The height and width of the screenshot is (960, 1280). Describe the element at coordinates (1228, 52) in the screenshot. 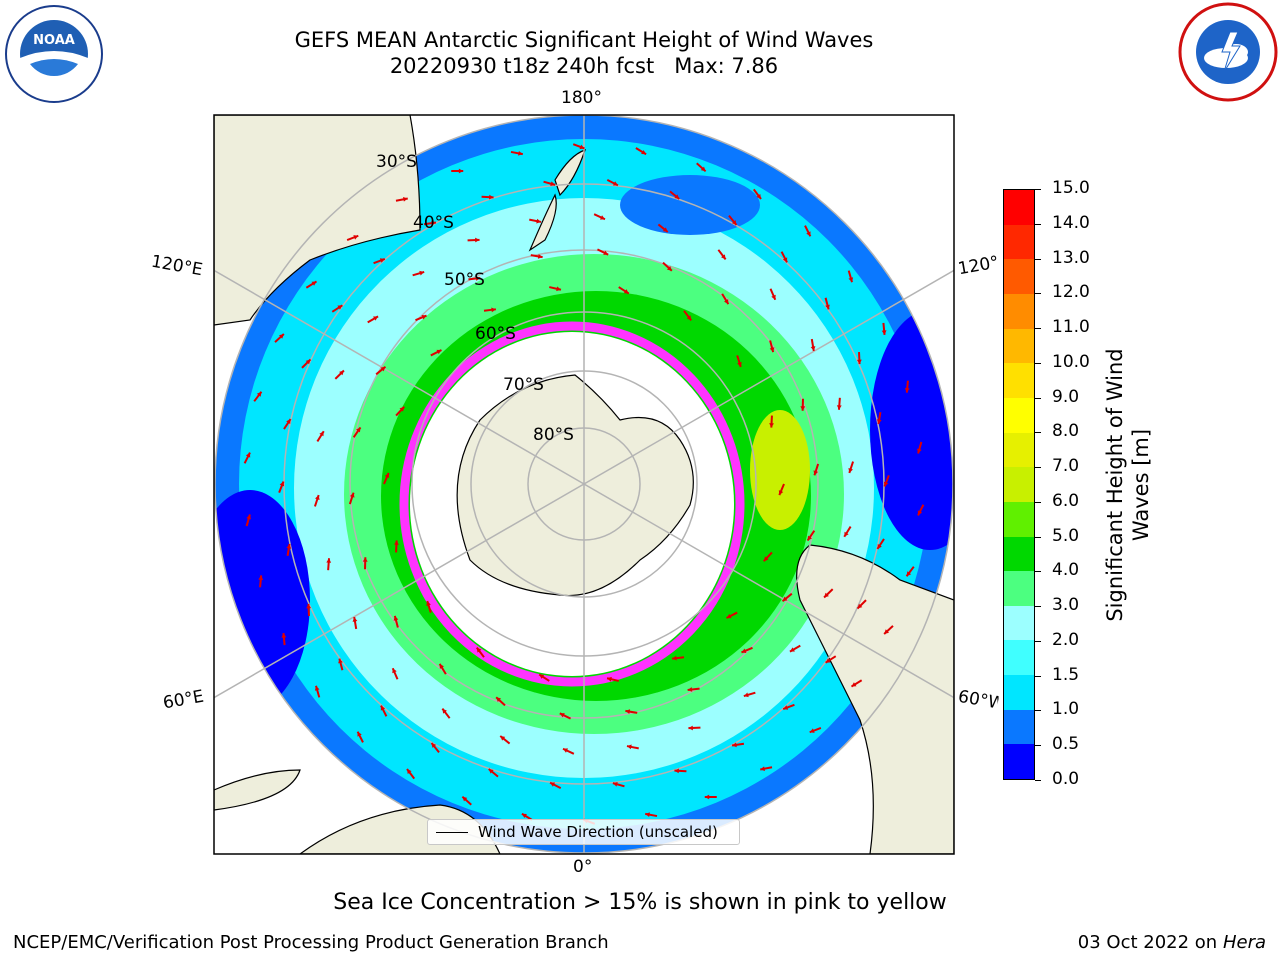

I see `nws-logo` at that location.